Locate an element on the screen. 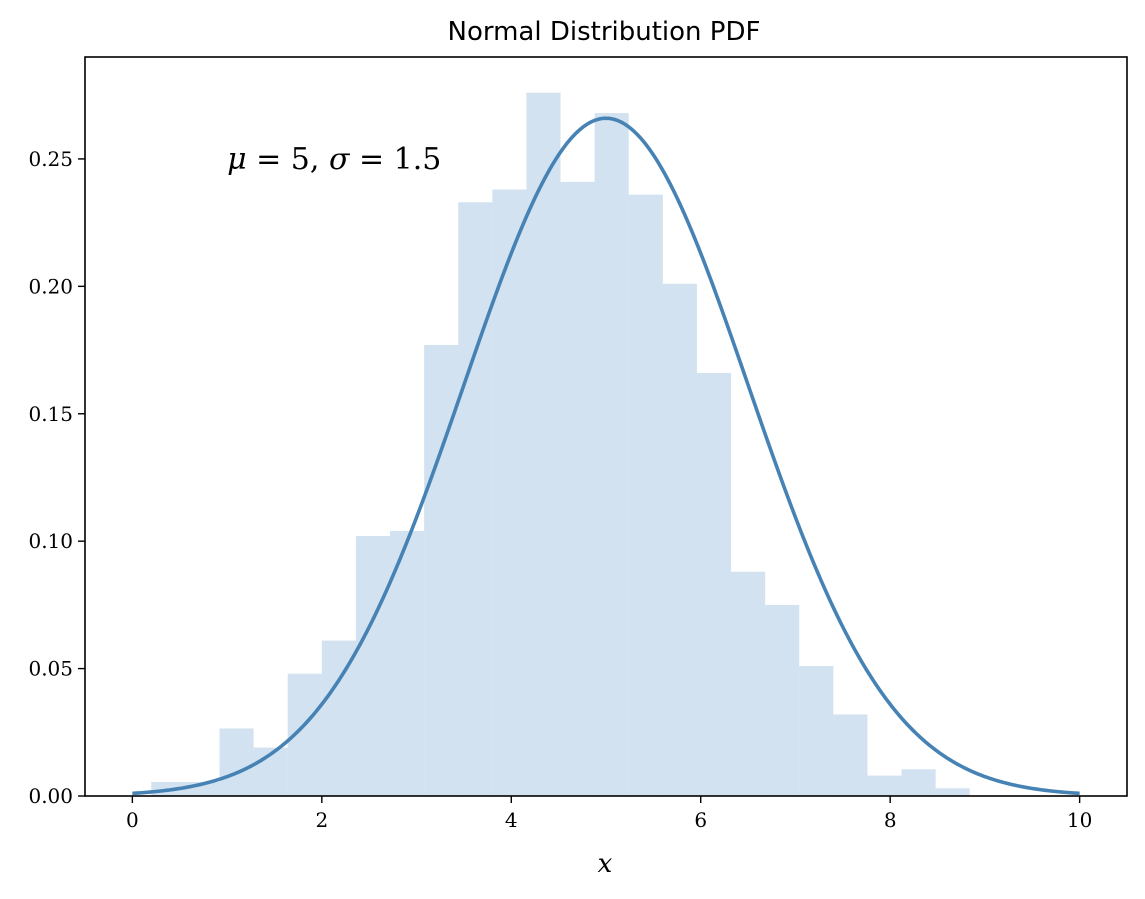  x-tick-label: 6 is located at coordinates (700, 820).